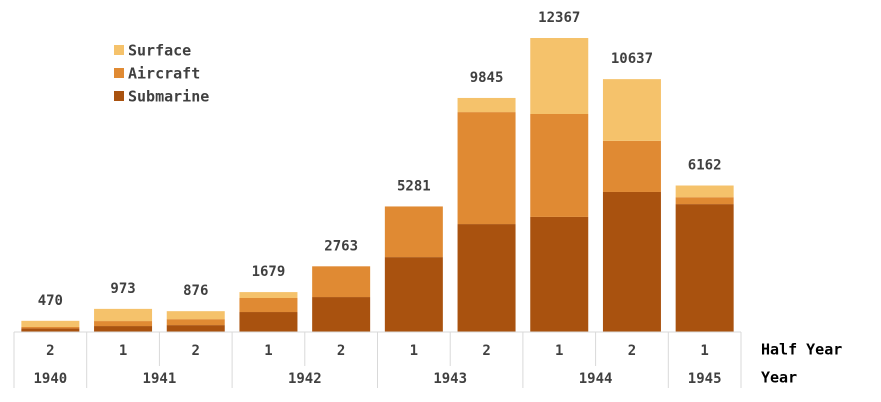 This screenshot has height=402, width=881. Describe the element at coordinates (50, 301) in the screenshot. I see `total-label: 470` at that location.